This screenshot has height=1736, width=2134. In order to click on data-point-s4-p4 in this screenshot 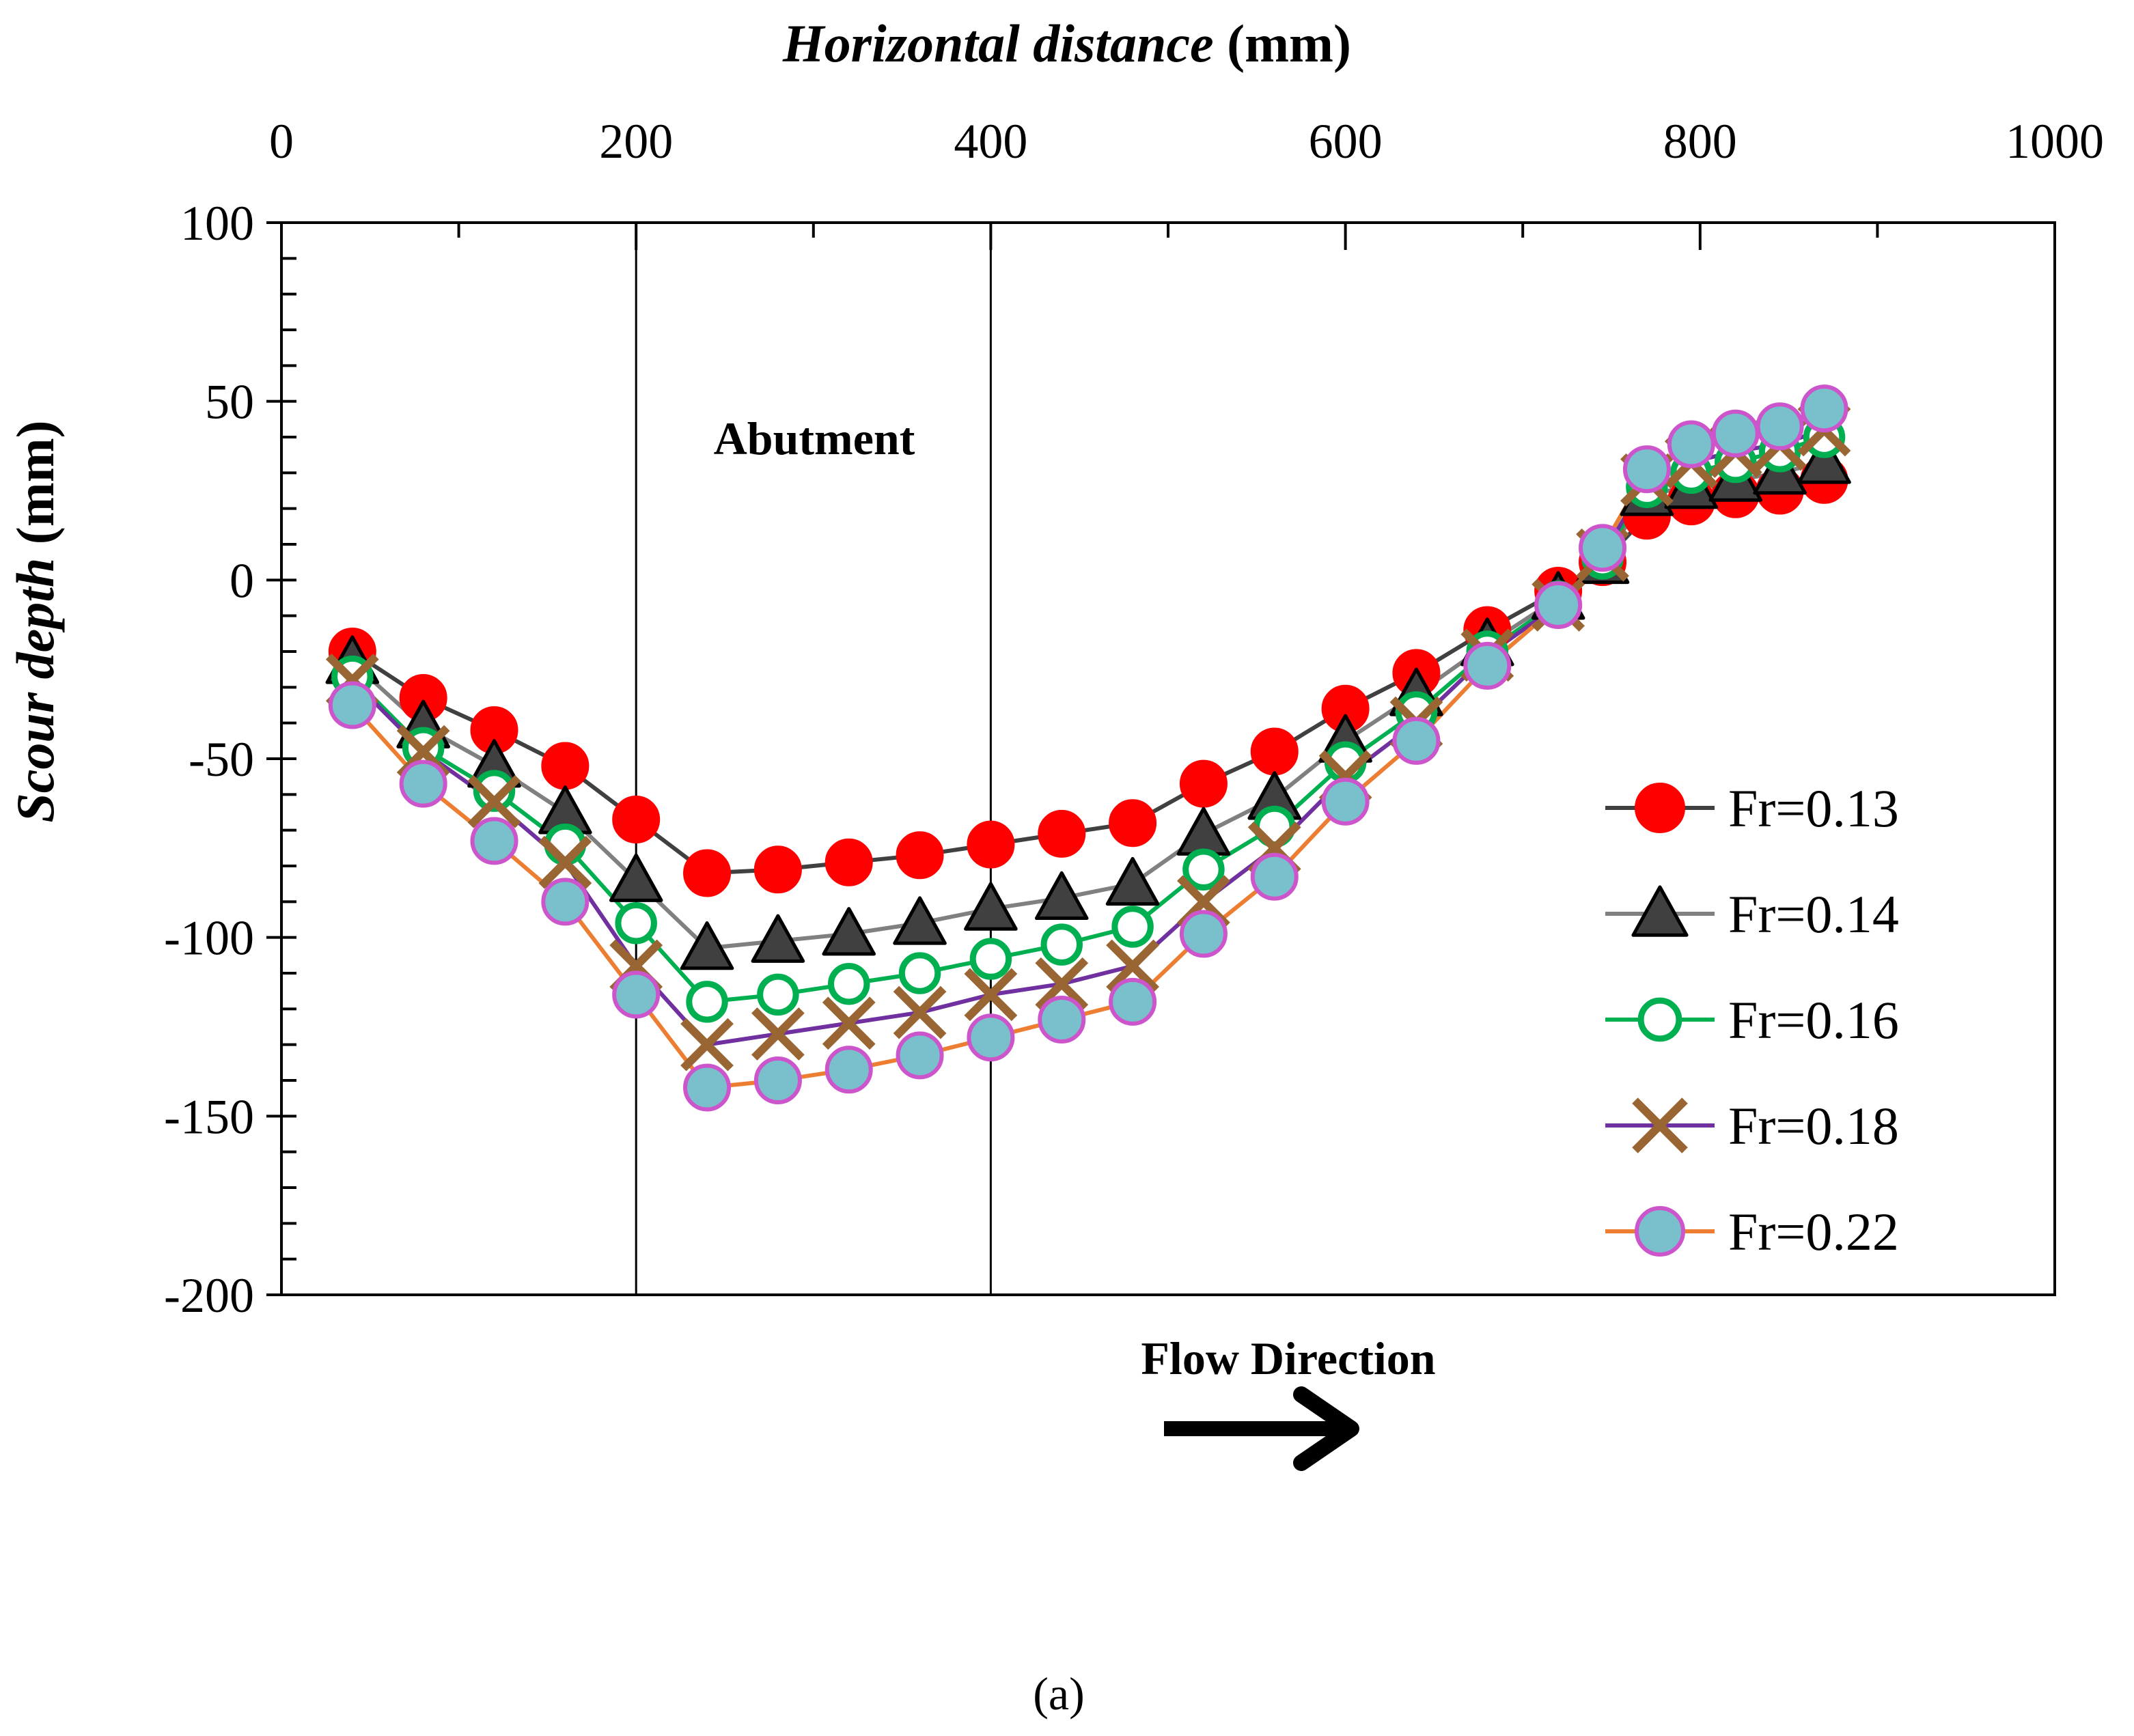, I will do `click(636, 994)`.